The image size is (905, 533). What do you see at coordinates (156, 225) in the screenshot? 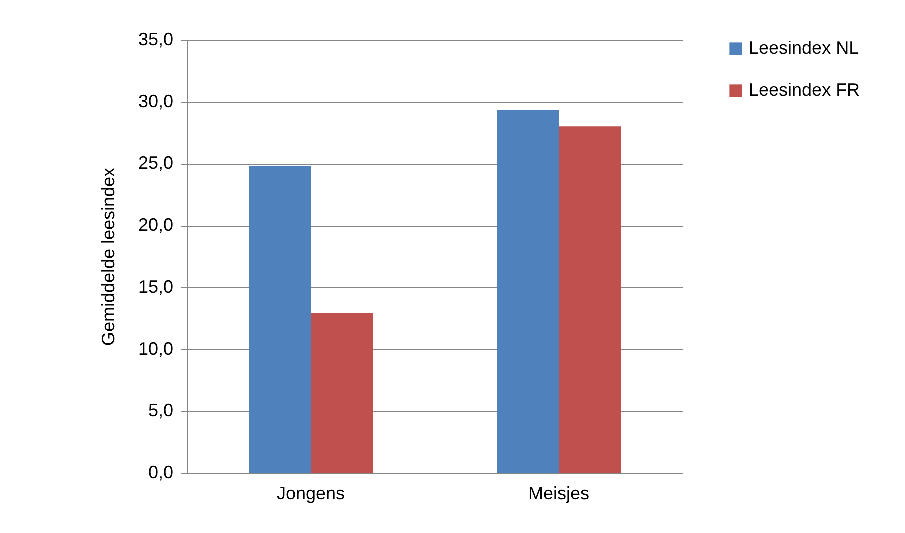
I see `y-tick-label: 20,0` at bounding box center [156, 225].